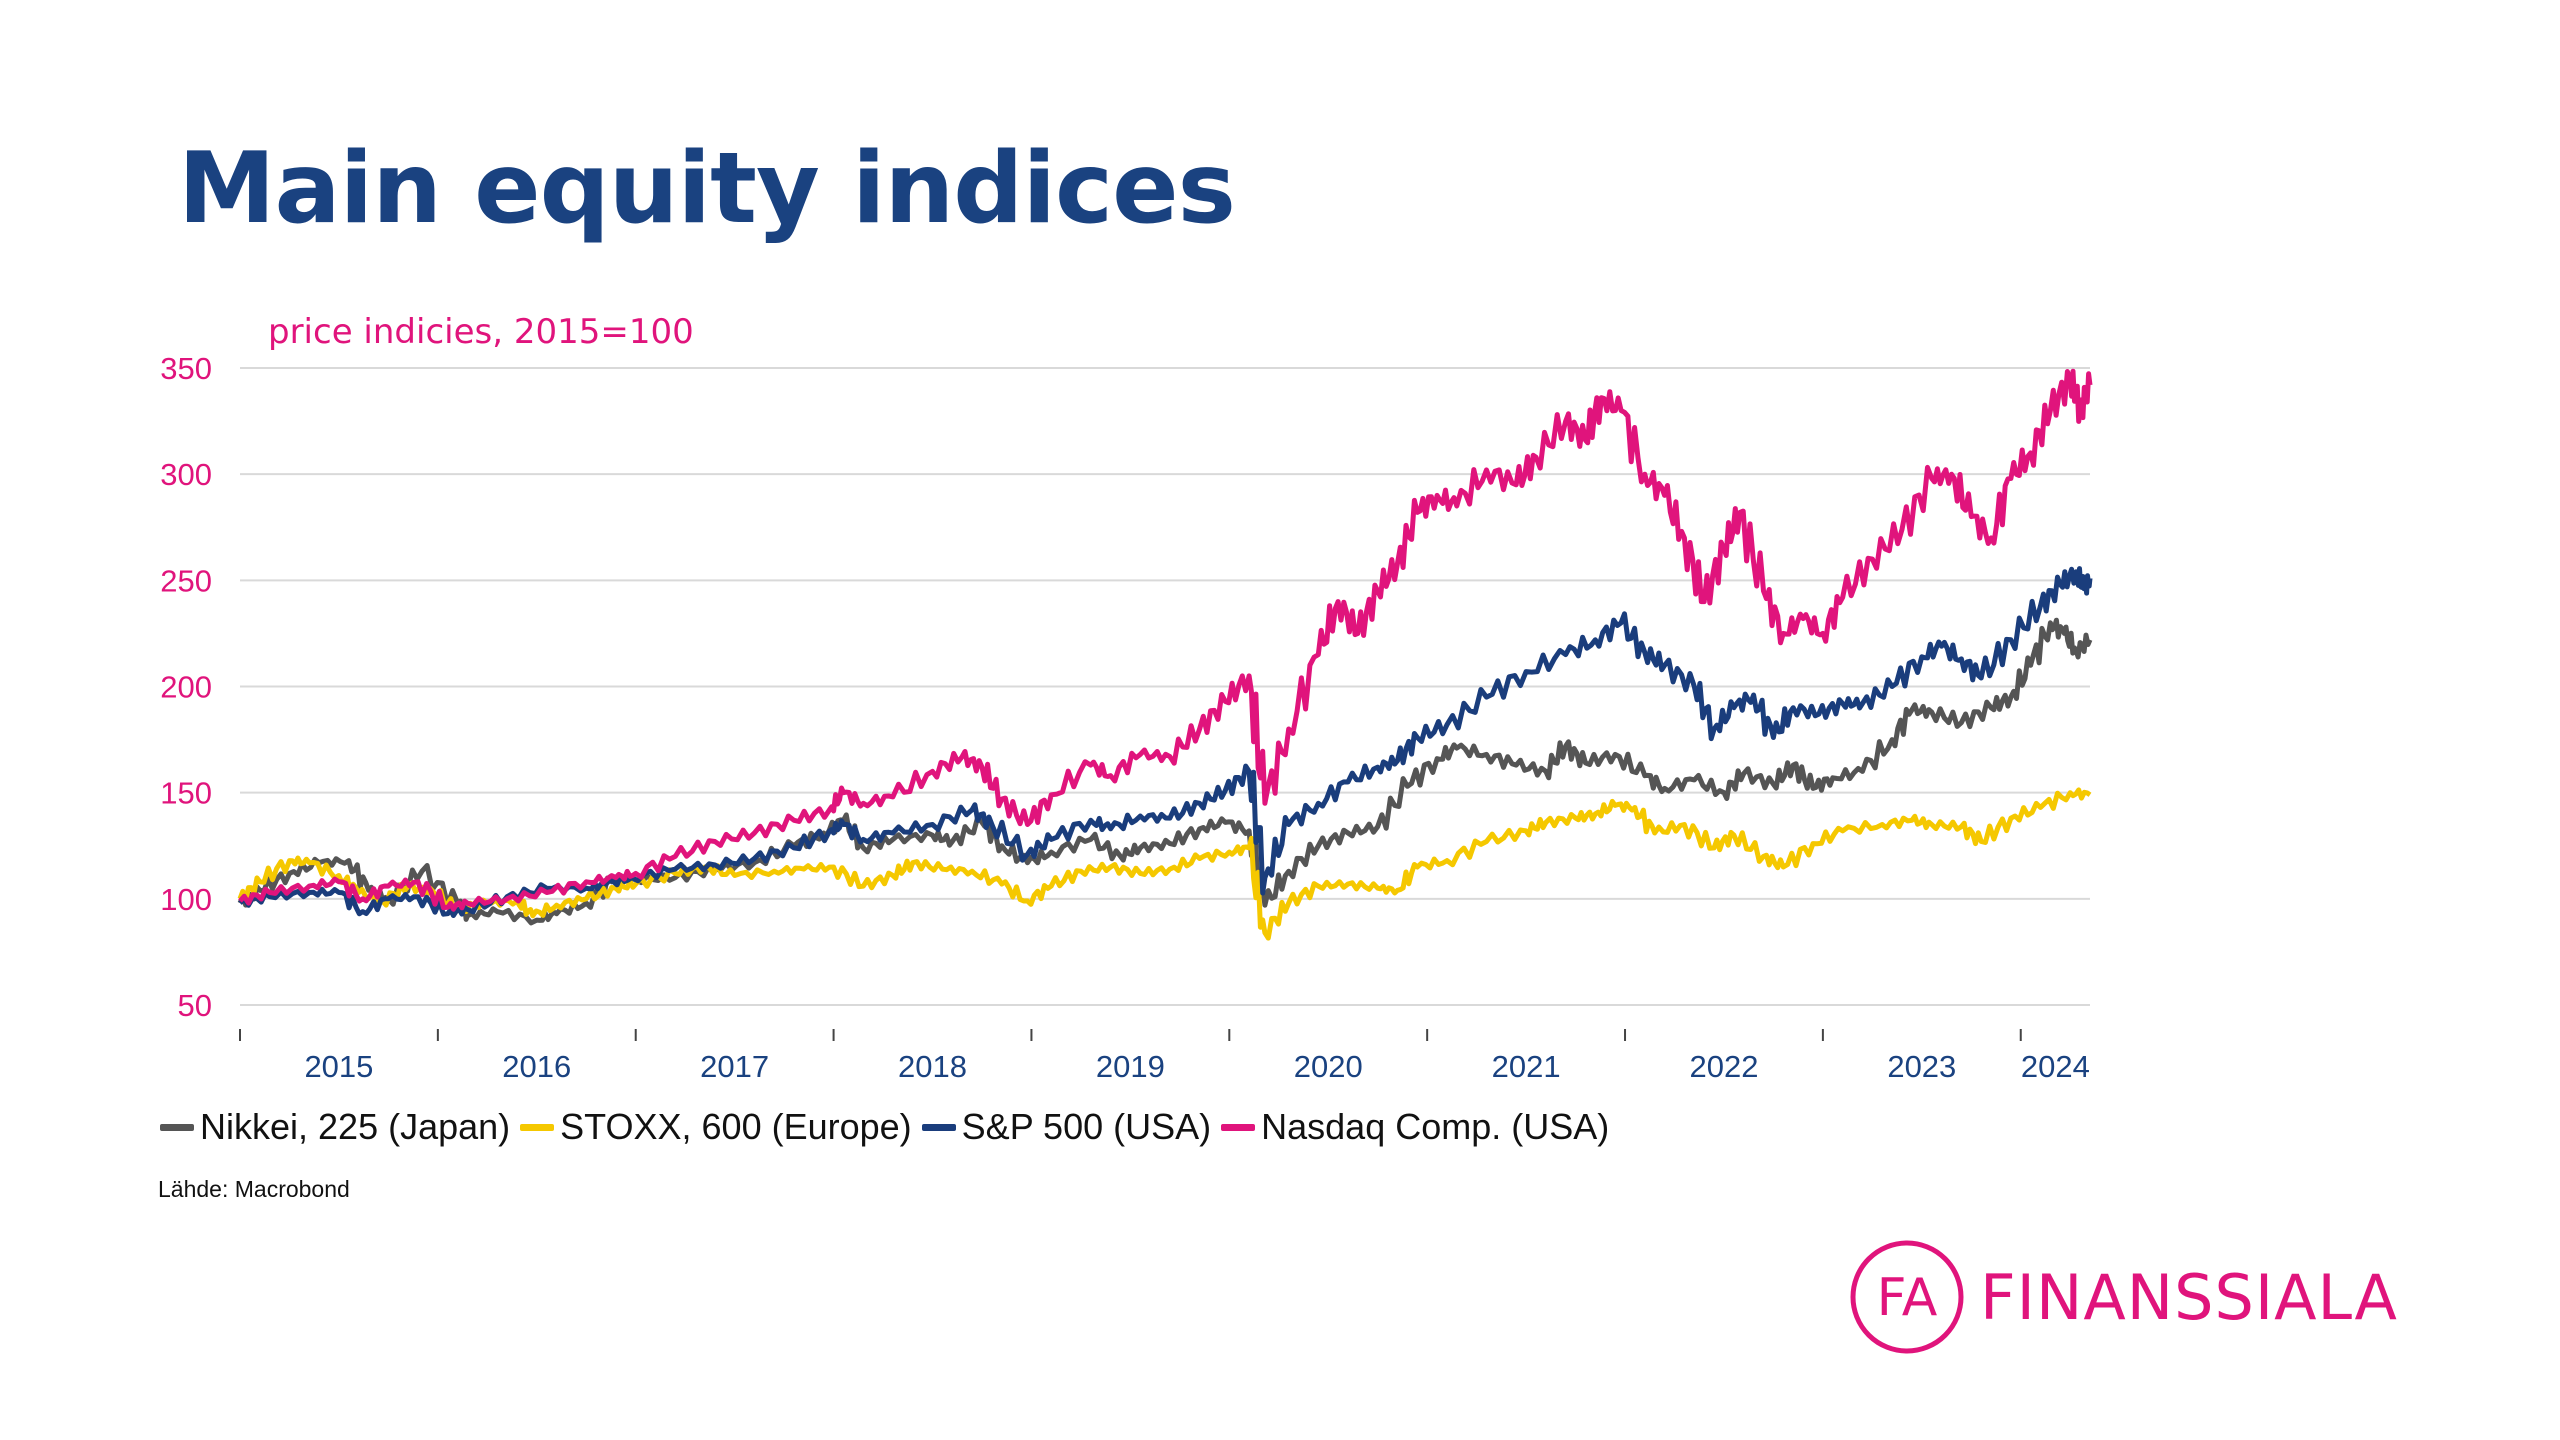 The height and width of the screenshot is (1440, 2560). I want to click on x-axis: 2015 2016 2017 2018 2019 2020 2021 2022 2023 2024, so click(1164, 1056).